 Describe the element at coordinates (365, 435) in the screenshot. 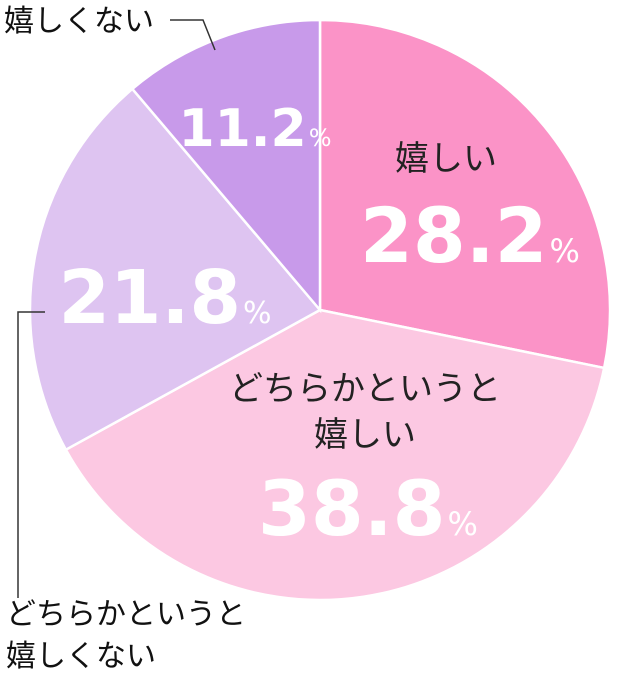

I see `label-dochiraka-ureshii-line2: 嬉しい` at that location.